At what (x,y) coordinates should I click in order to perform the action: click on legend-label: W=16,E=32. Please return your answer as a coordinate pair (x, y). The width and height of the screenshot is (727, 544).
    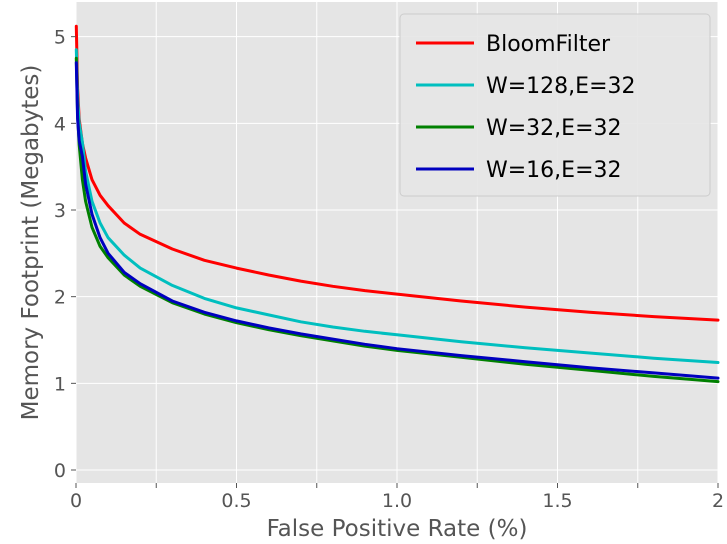
    Looking at the image, I should click on (554, 170).